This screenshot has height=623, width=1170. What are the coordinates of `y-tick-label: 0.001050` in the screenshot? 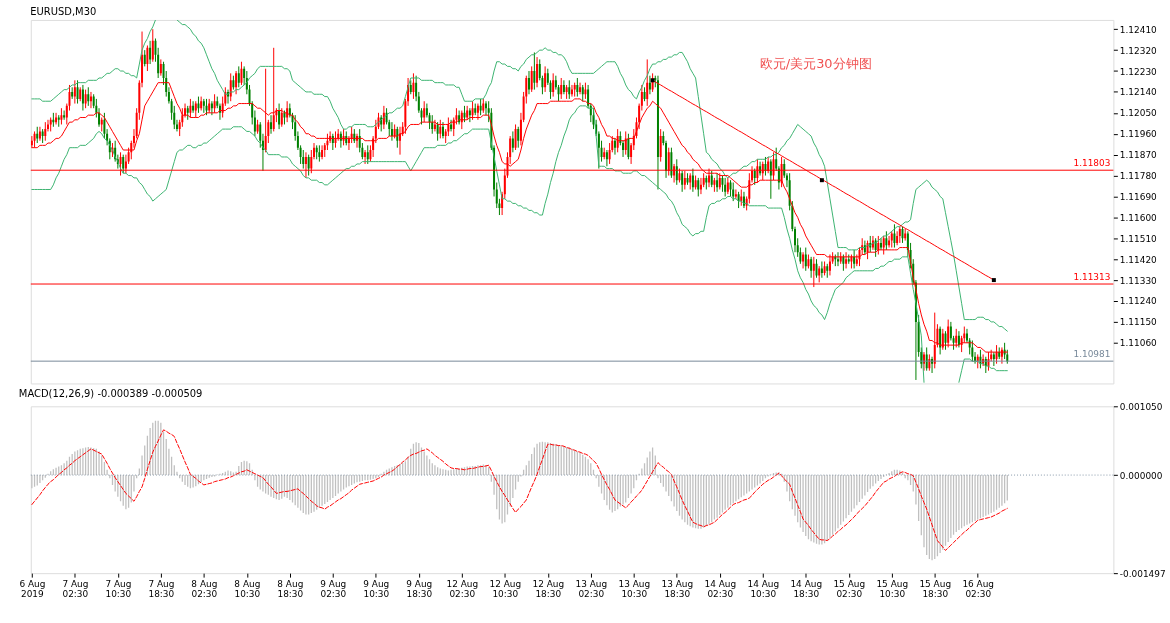 It's located at (1141, 406).